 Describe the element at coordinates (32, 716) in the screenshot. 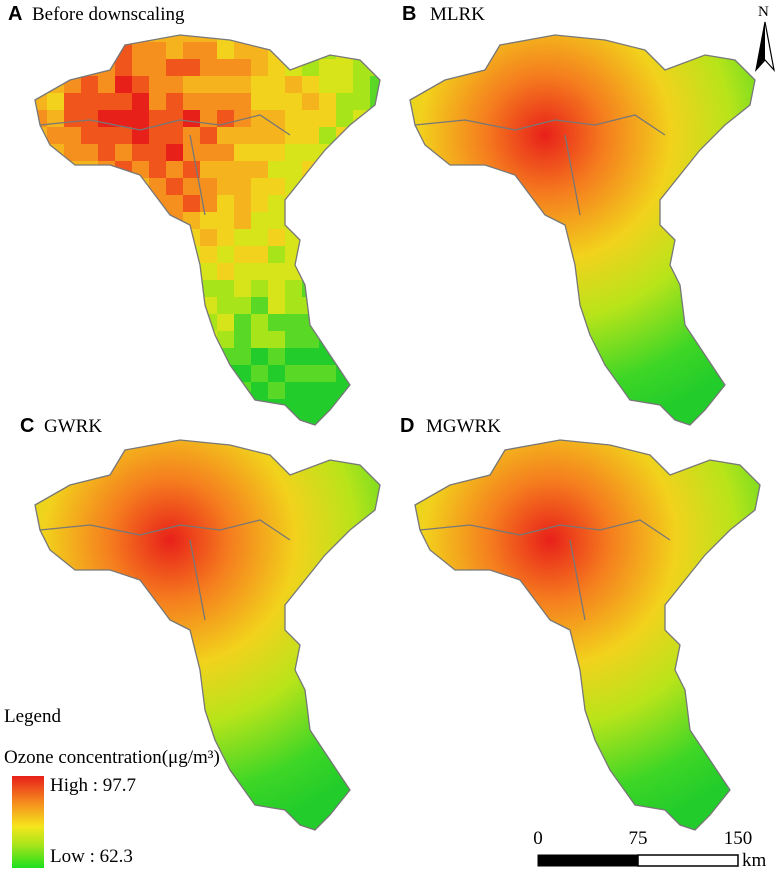

I see `legend-heading: Legend` at that location.